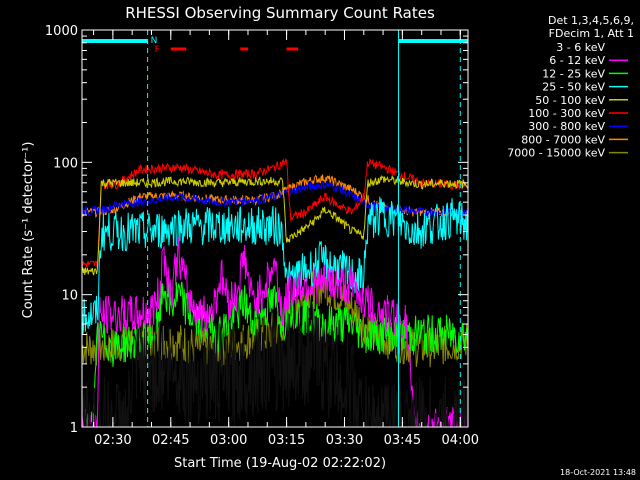  I want to click on x-tick-label: 02:45, so click(170, 440).